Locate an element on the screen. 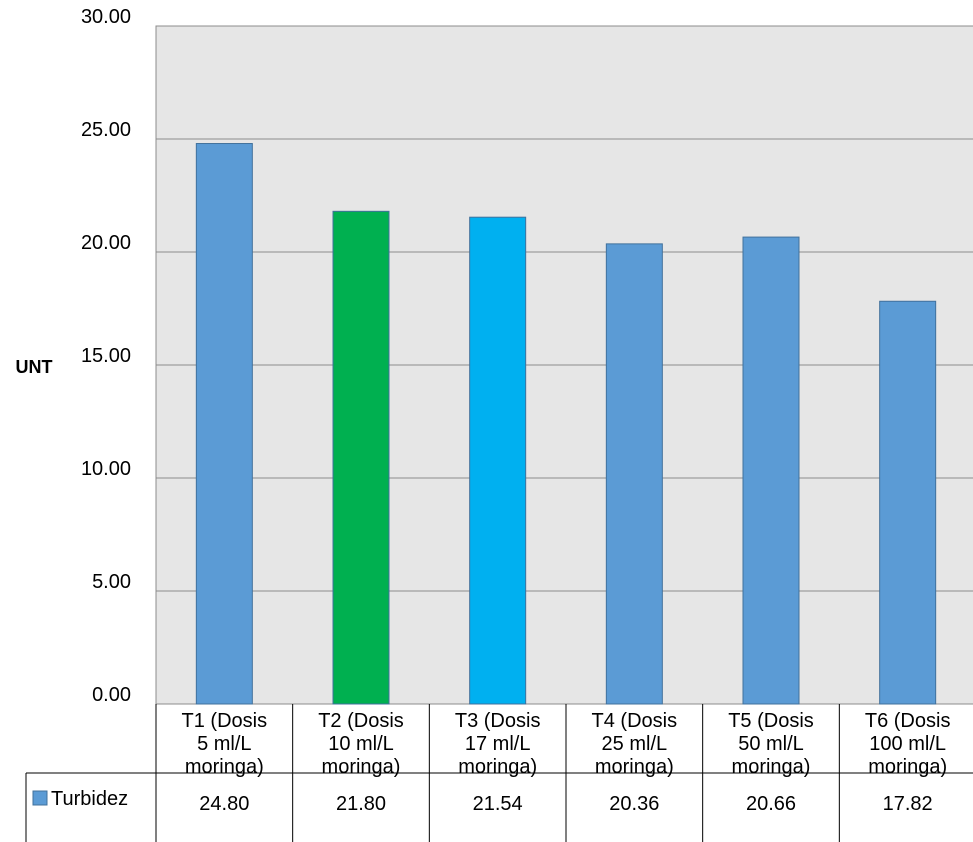 The height and width of the screenshot is (842, 973). x-tick-label: T5 (Dosis is located at coordinates (771, 721).